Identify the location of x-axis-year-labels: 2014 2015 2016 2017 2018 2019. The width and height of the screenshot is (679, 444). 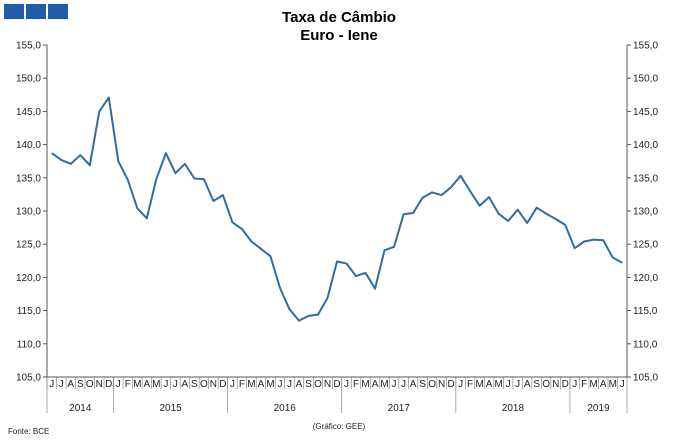
(337, 395).